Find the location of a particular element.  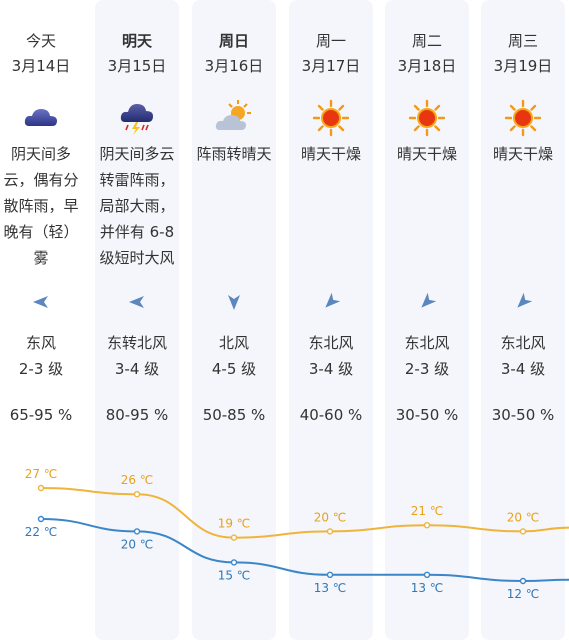

partly-sunny-rain-icon is located at coordinates (234, 118).